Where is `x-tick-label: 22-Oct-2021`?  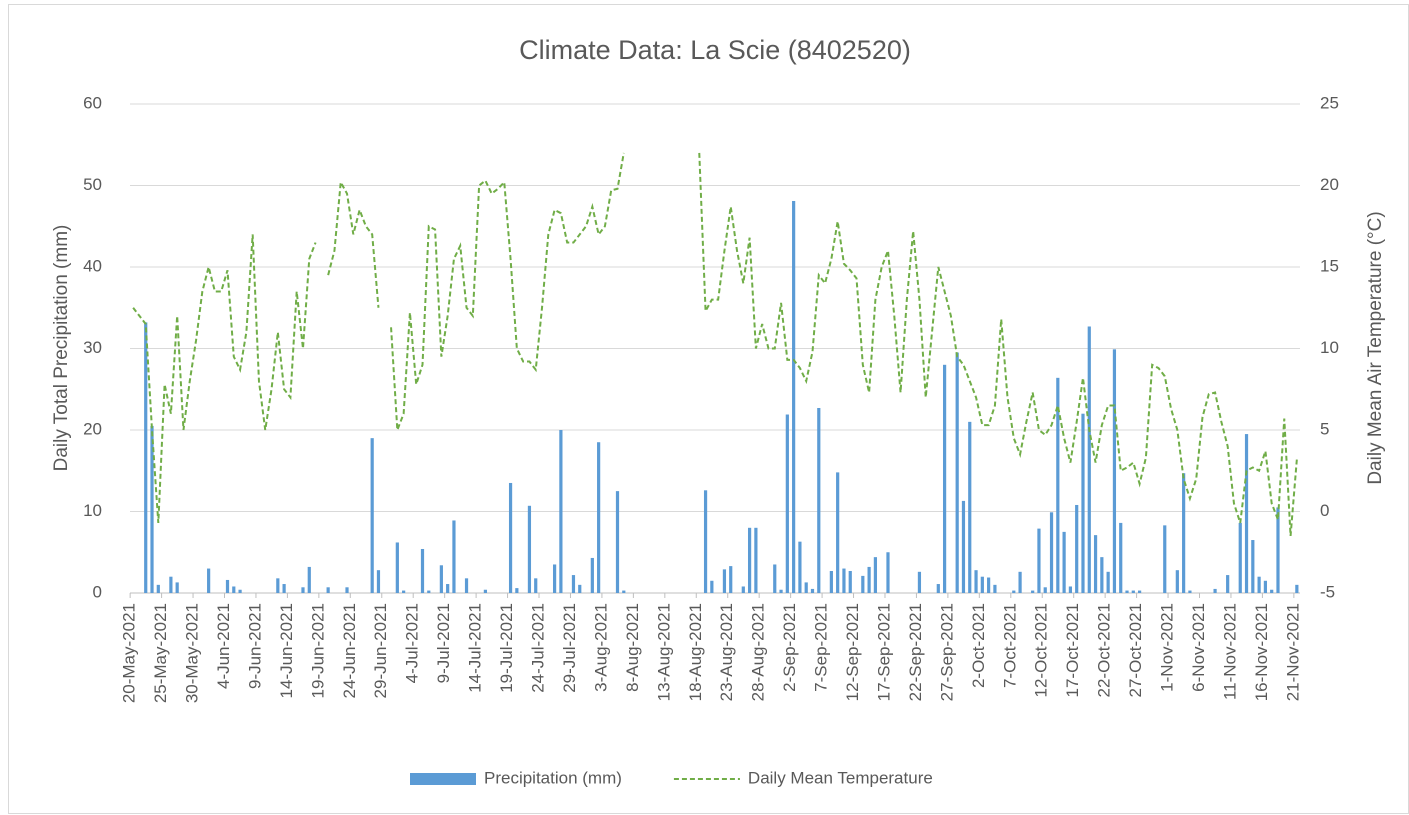
x-tick-label: 22-Oct-2021 is located at coordinates (1104, 650).